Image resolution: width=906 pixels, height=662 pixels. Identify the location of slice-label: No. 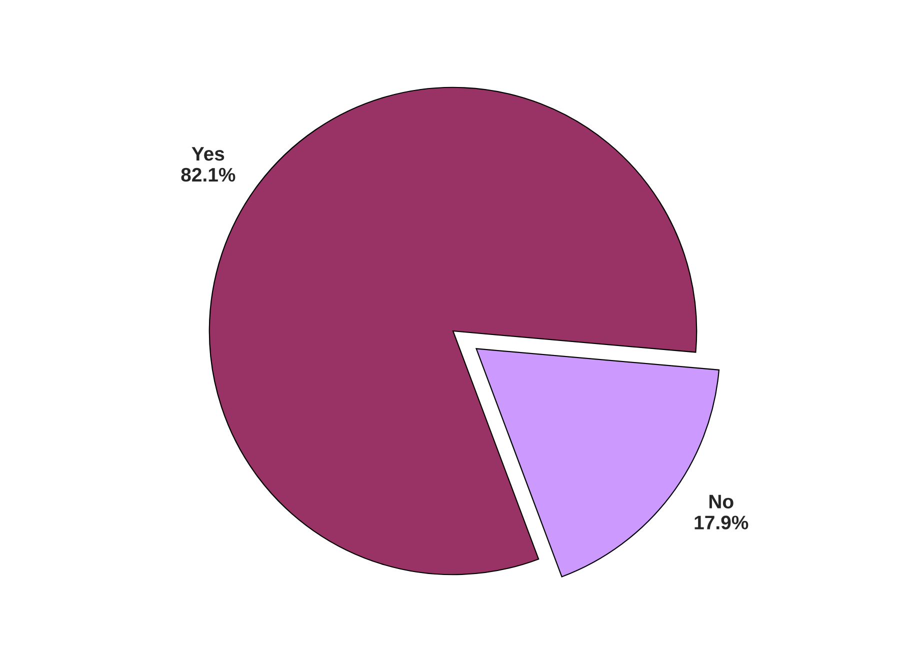
(721, 501).